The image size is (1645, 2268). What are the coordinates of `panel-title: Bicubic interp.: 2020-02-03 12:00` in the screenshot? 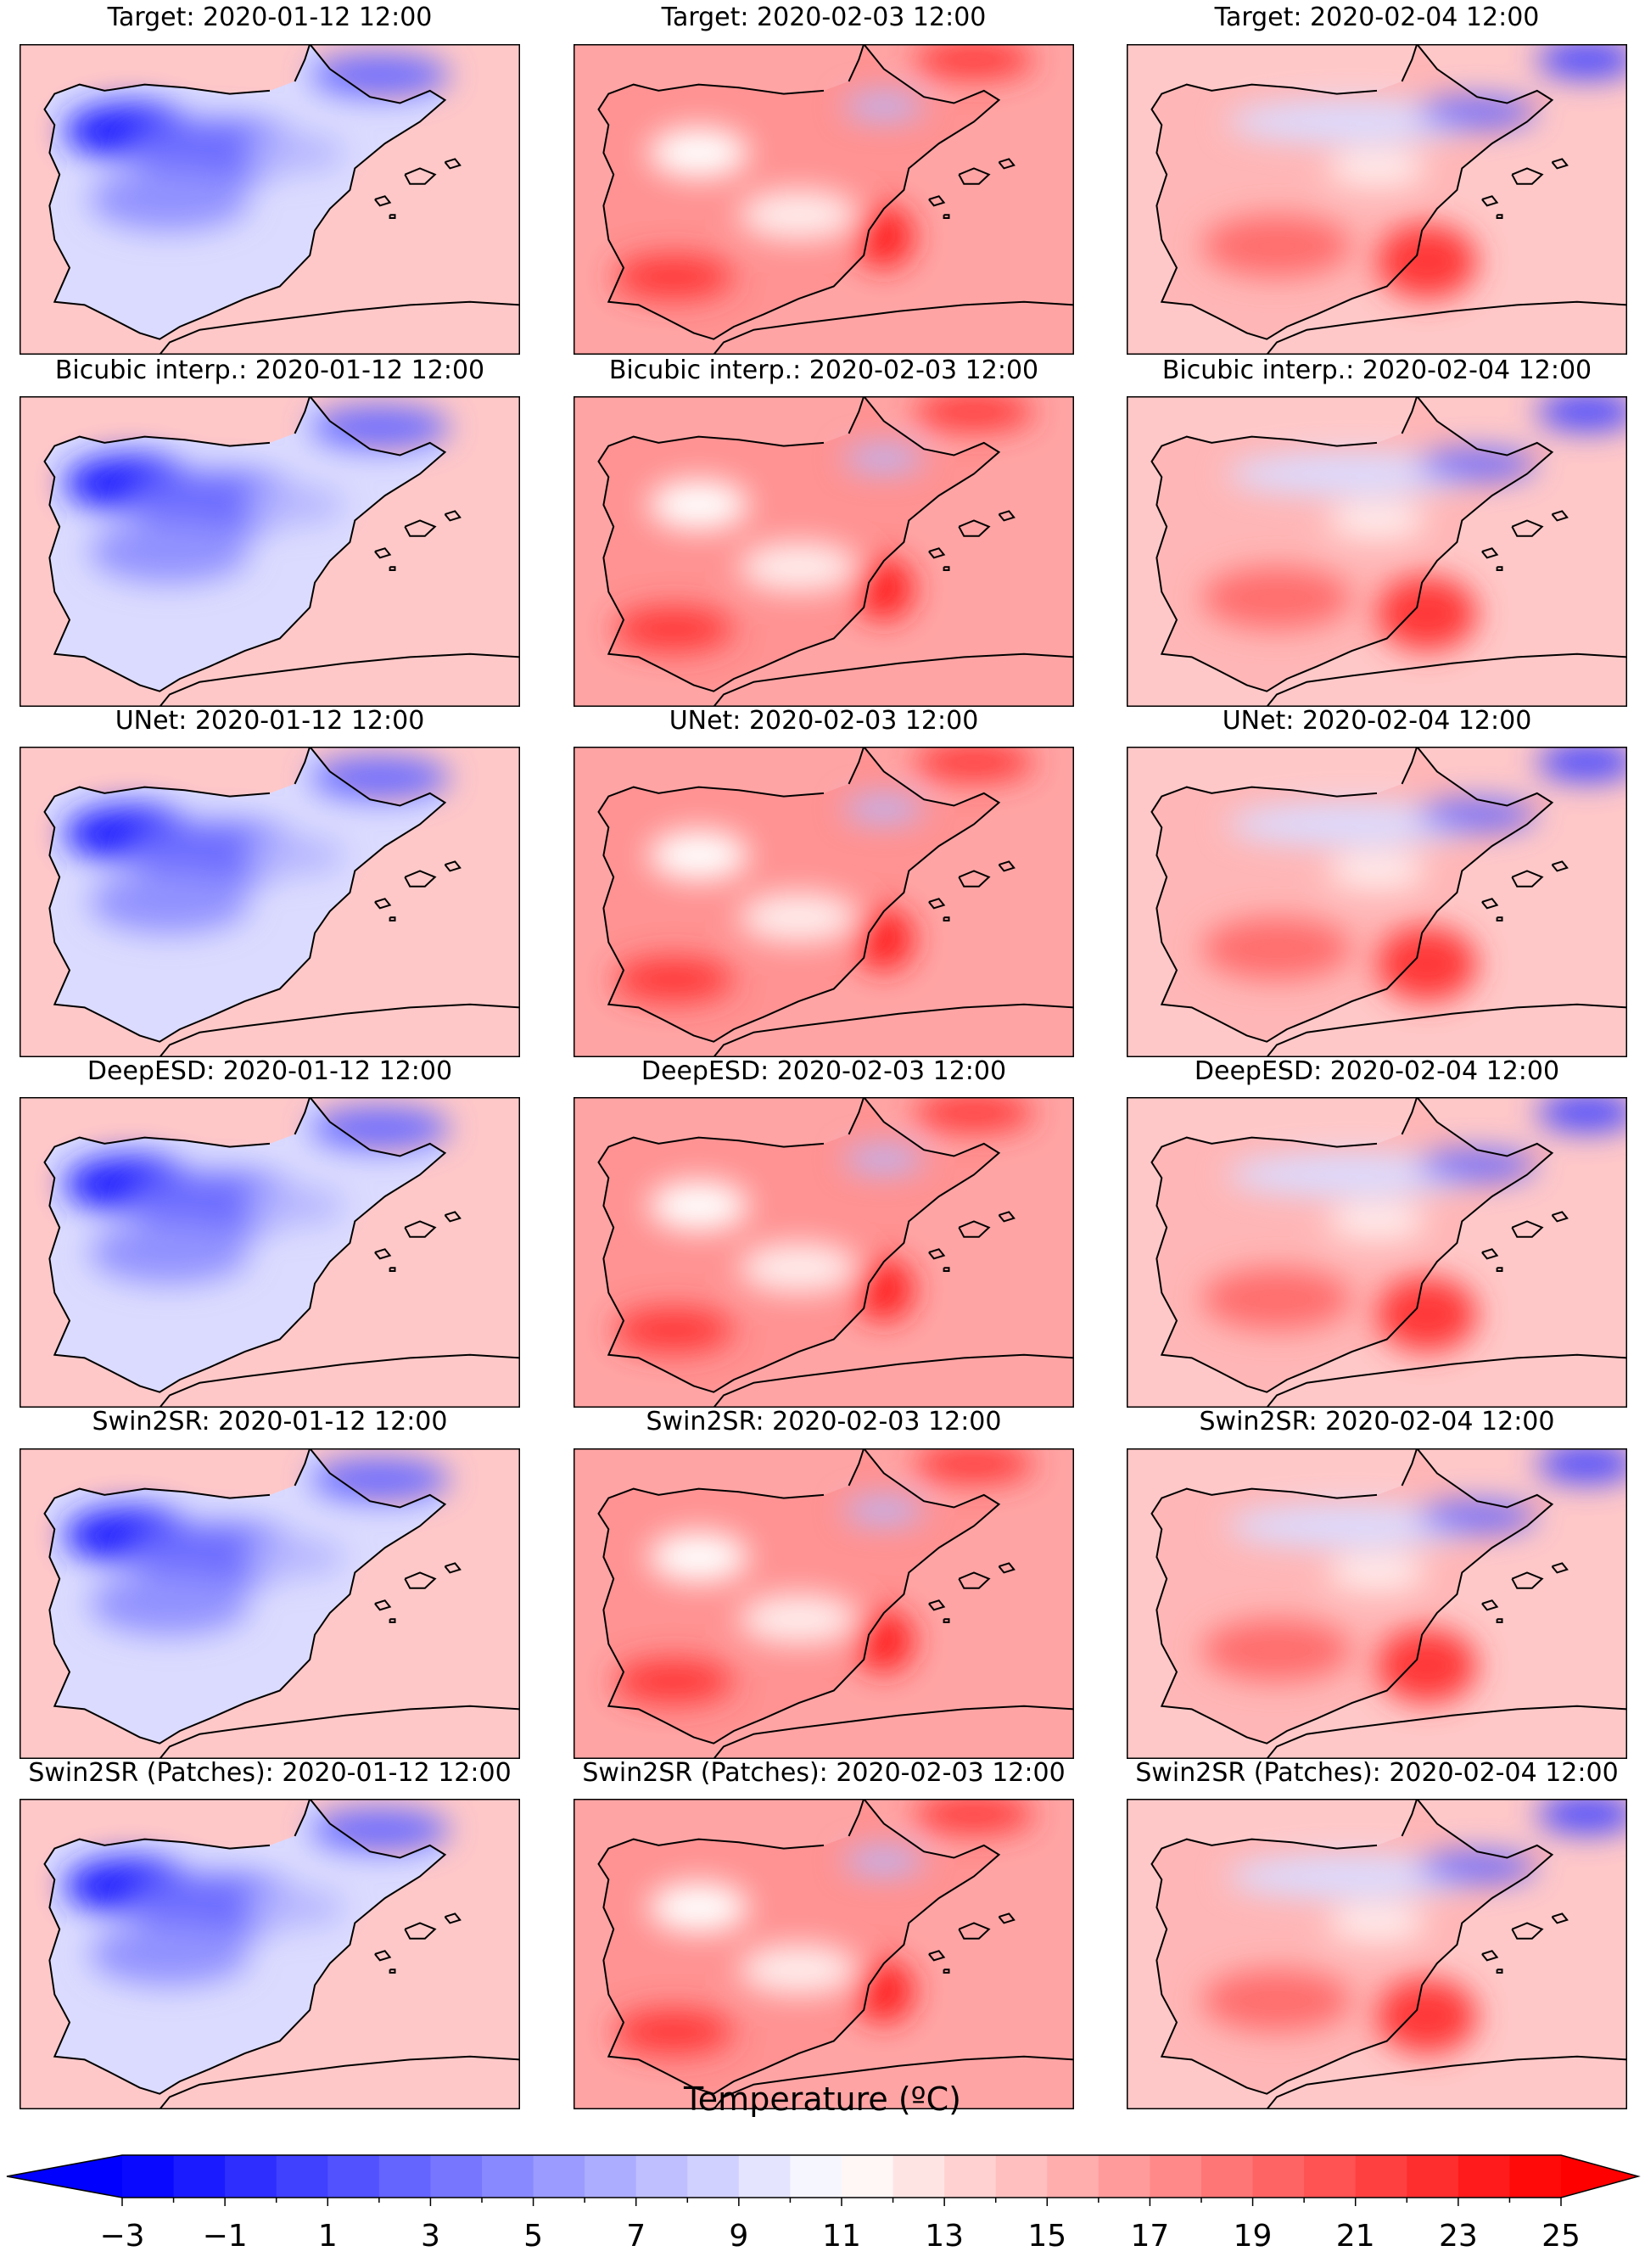 It's located at (823, 370).